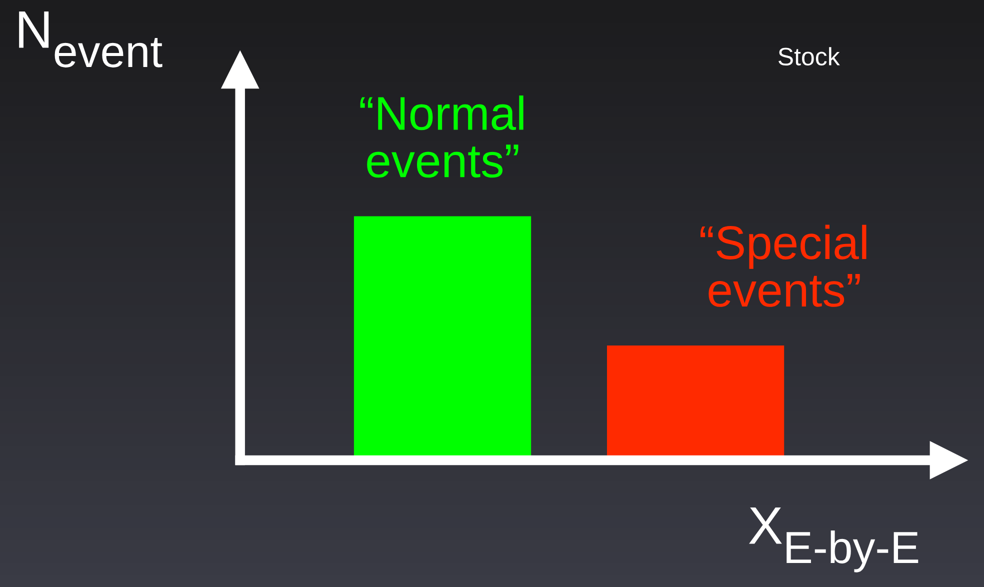 The image size is (984, 587). Describe the element at coordinates (783, 265) in the screenshot. I see `annotation: “Special events”` at that location.